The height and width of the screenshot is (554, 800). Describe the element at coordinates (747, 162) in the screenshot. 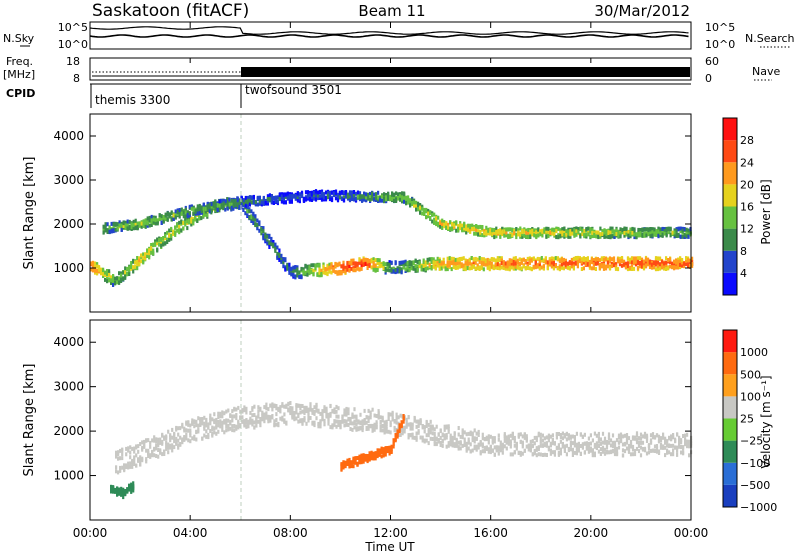

I see `power-colorbar-tick: 24` at that location.